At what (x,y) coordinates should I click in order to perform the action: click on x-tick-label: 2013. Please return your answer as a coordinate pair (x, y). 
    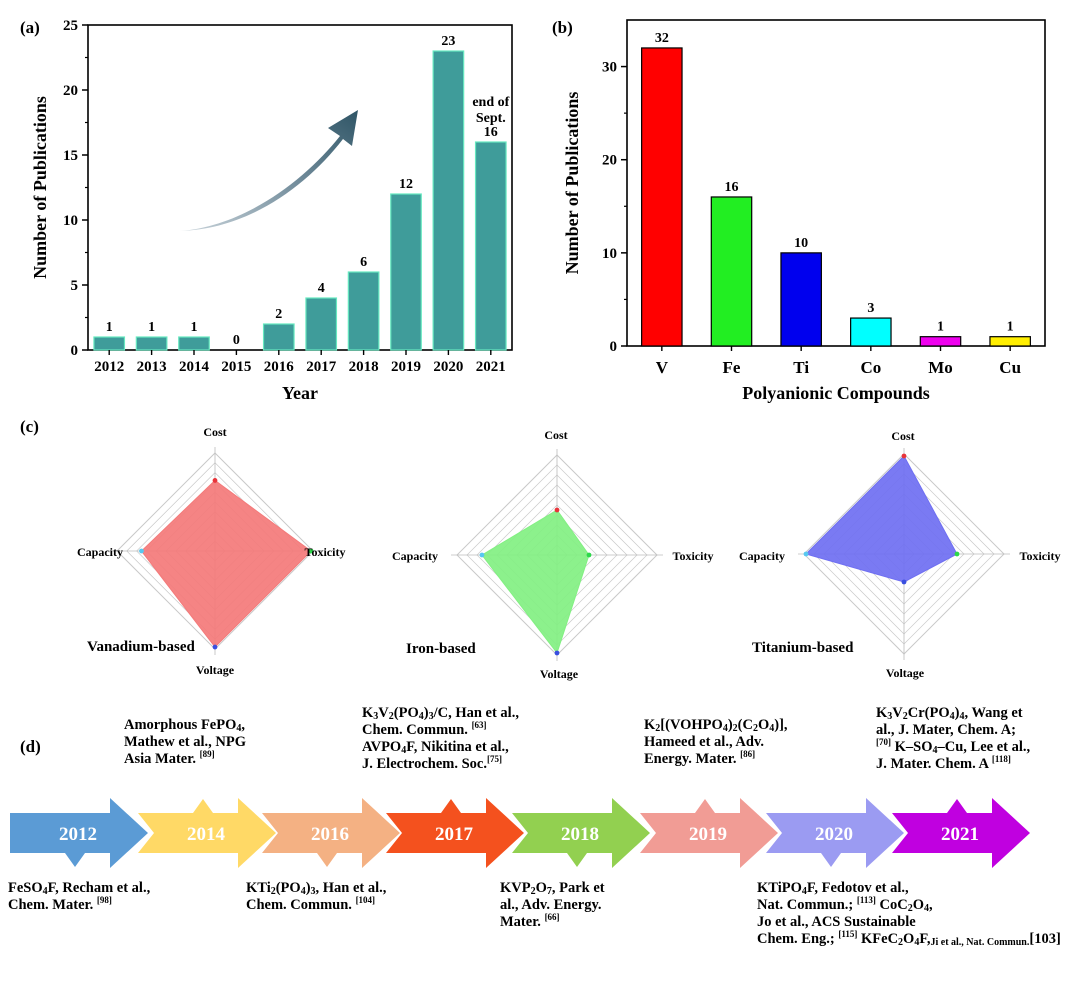
    Looking at the image, I should click on (152, 367).